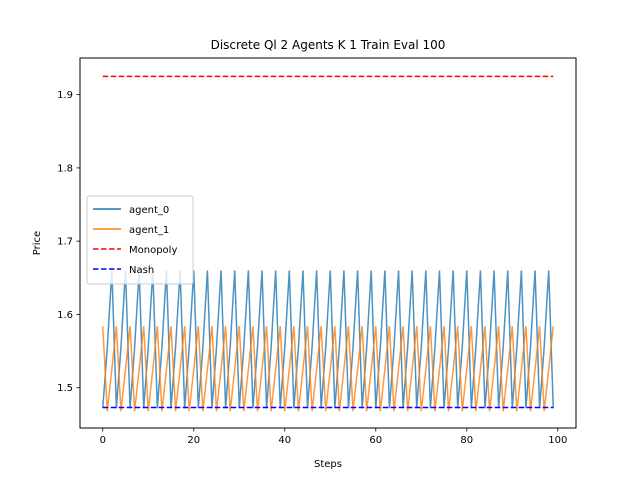  Describe the element at coordinates (557, 440) in the screenshot. I see `x-tick-label: 100` at that location.